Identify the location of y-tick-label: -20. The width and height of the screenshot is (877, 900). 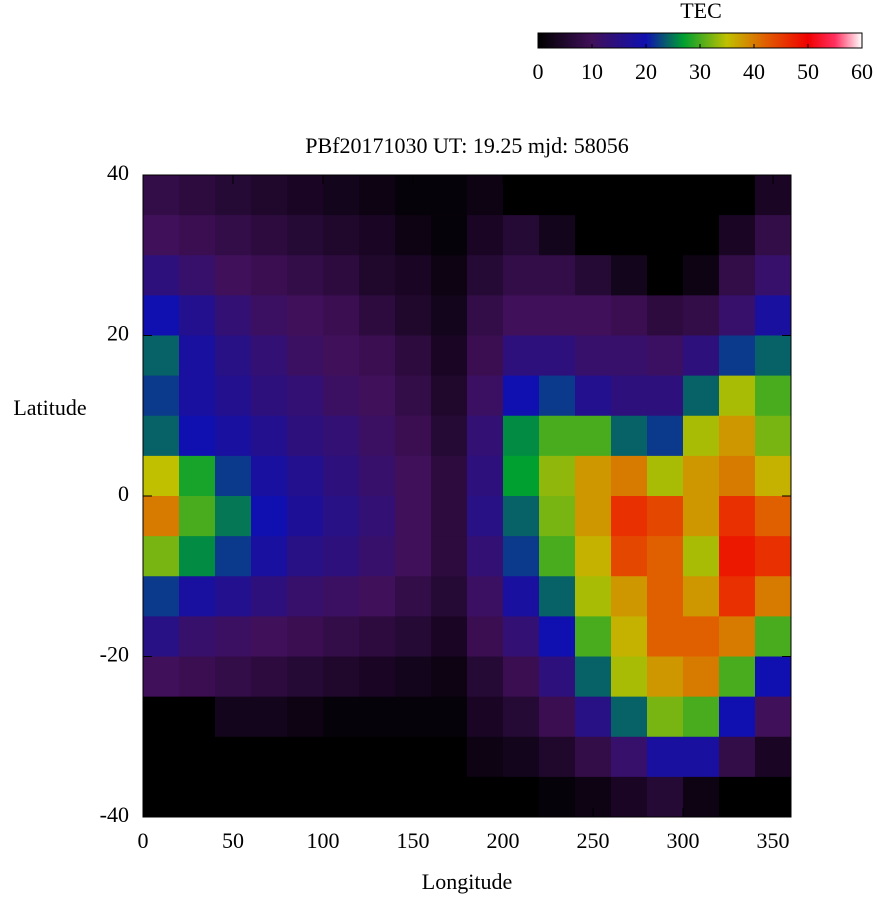
(114, 654).